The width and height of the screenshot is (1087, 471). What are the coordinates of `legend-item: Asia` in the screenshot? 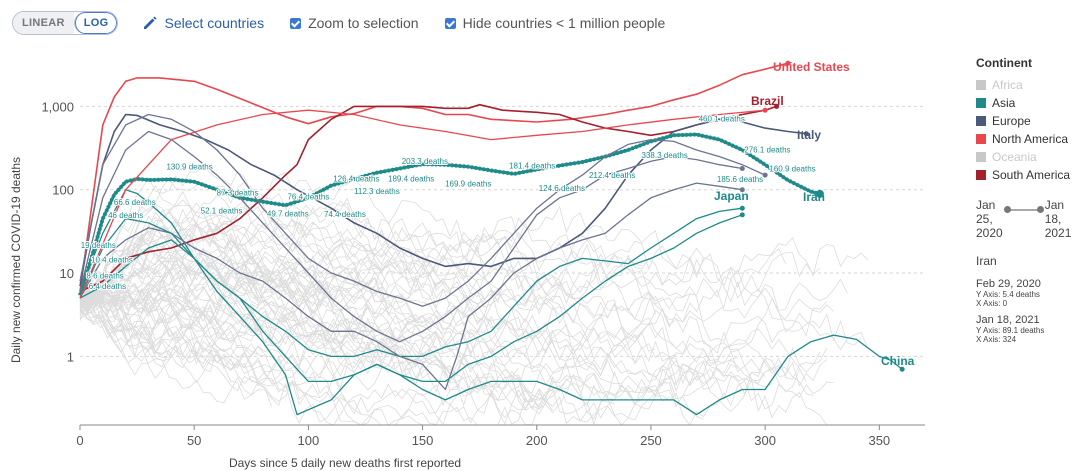 It's located at (1030, 103).